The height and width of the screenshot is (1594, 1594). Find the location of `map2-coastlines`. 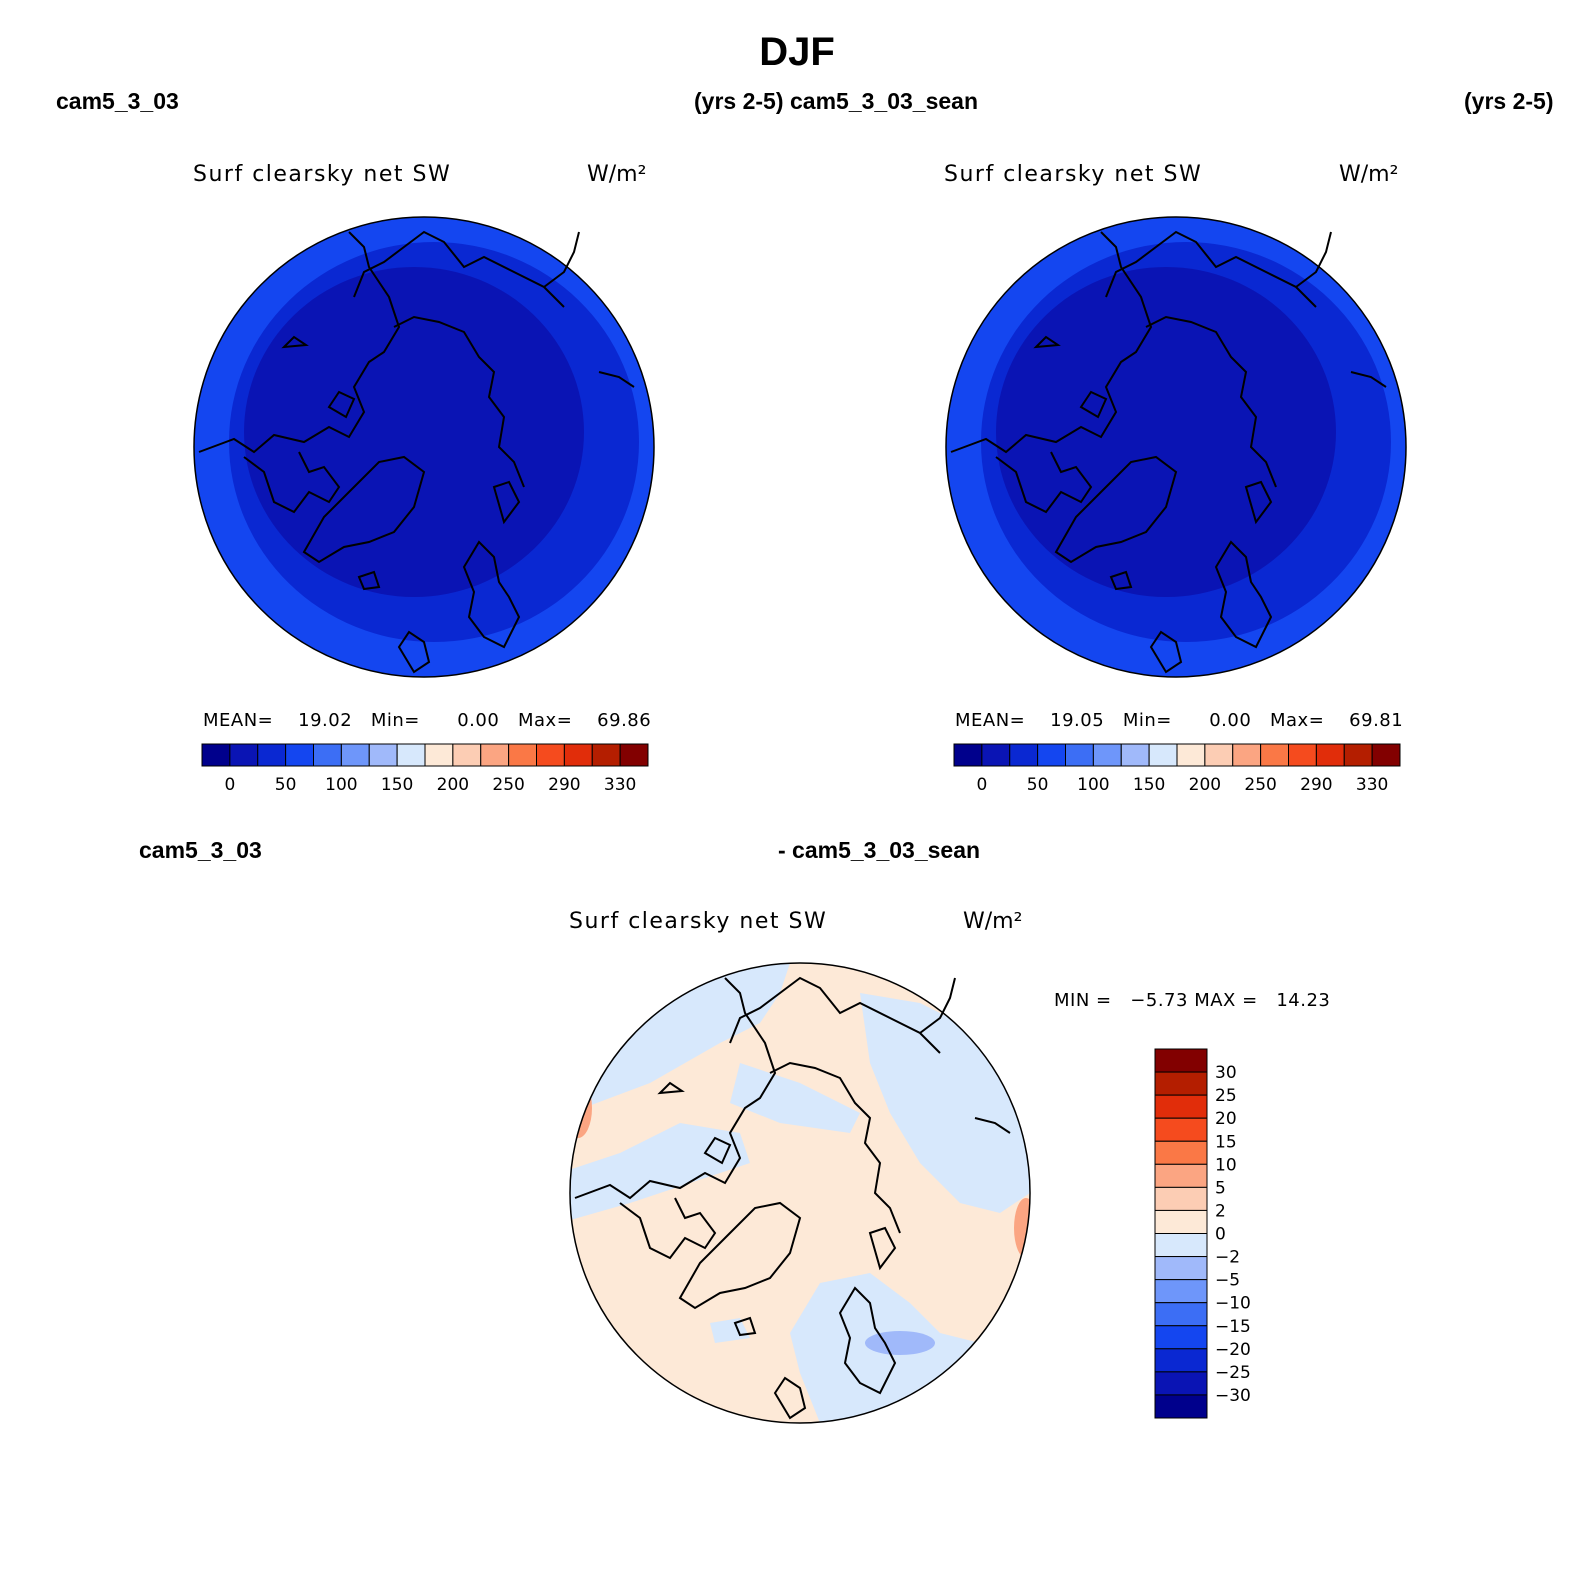

map2-coastlines is located at coordinates (1168, 452).